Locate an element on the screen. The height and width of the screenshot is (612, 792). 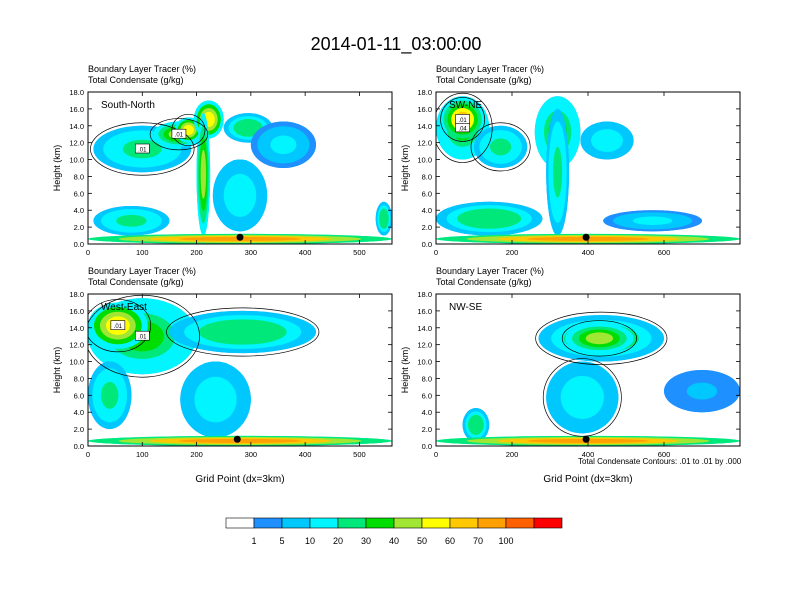
colorbar-label: 10 is located at coordinates (310, 541).